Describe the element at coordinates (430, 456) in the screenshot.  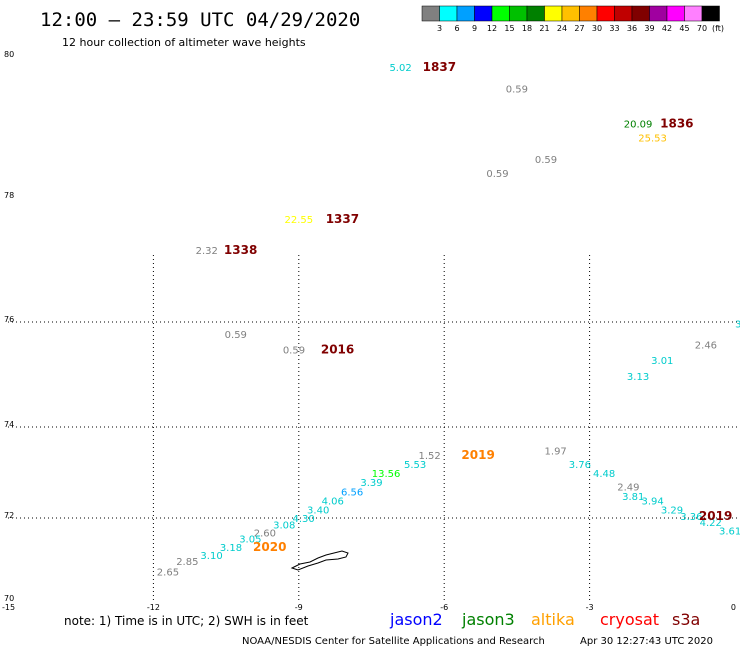
I see `swh-value-label: 1.52` at that location.